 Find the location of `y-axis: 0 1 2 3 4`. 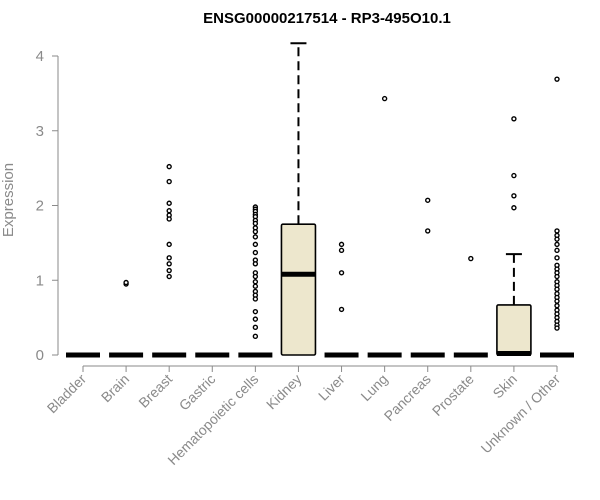

y-axis: 0 1 2 3 4 is located at coordinates (47, 206).